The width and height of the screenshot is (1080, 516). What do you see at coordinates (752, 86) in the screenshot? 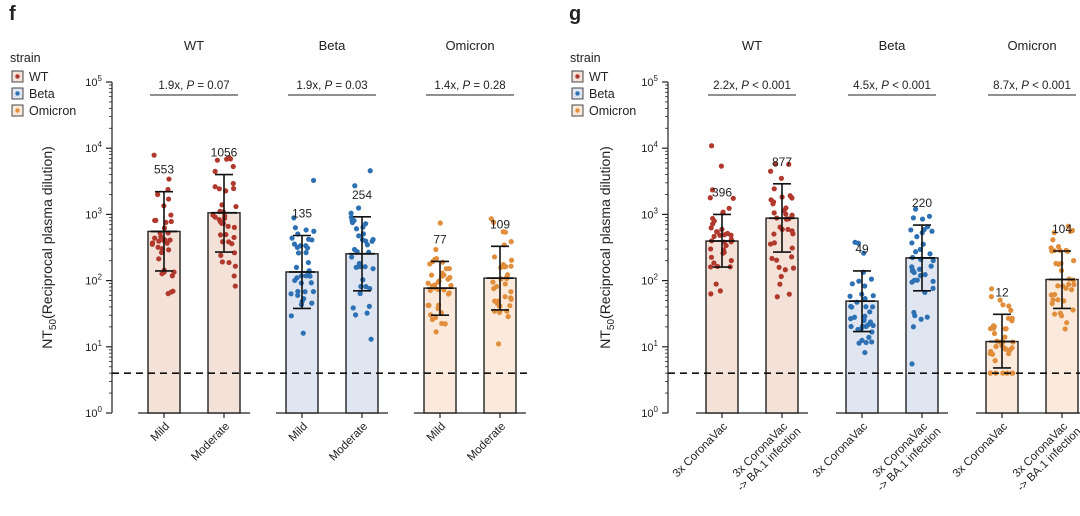
I see `comparison-label: 2.2x, P < 0.001` at bounding box center [752, 86].